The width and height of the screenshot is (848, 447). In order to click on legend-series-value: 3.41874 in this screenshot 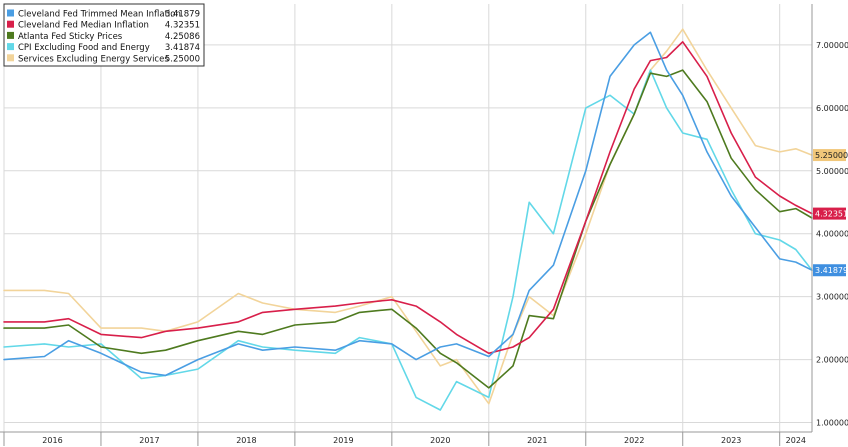, I will do `click(182, 48)`.